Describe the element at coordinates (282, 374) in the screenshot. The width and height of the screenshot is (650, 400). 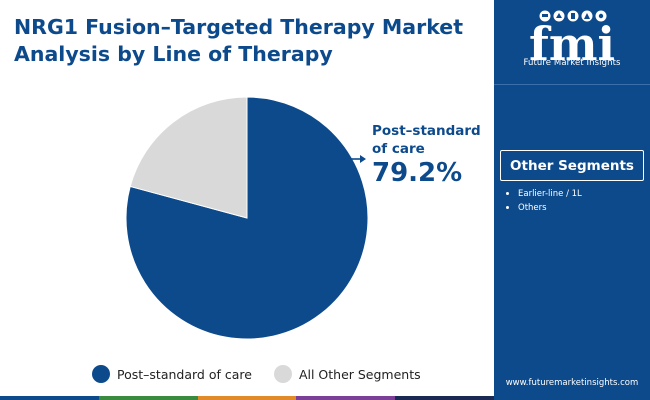
I see `legend-swatch-all-other` at that location.